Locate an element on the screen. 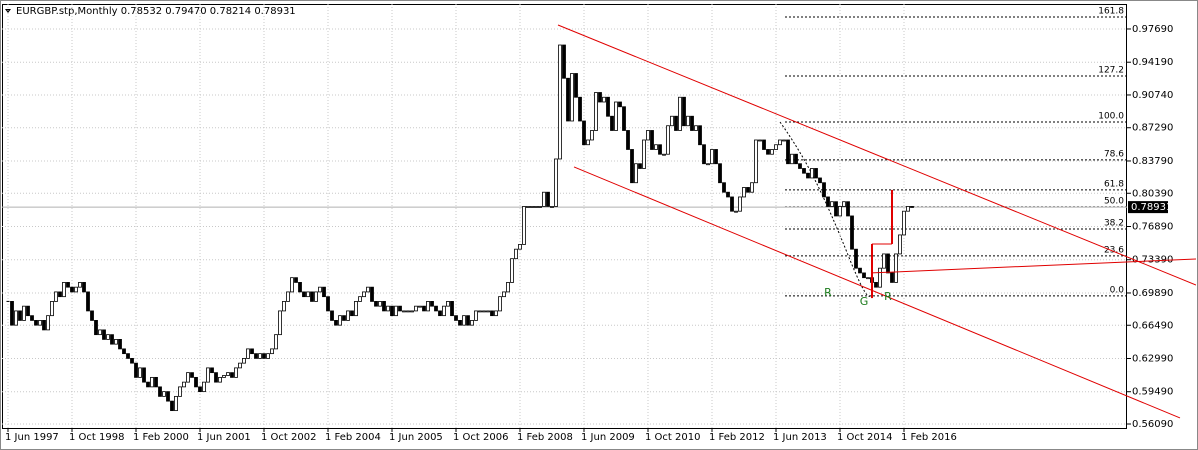 This screenshot has width=1198, height=450. current-price-box is located at coordinates (1148, 207).